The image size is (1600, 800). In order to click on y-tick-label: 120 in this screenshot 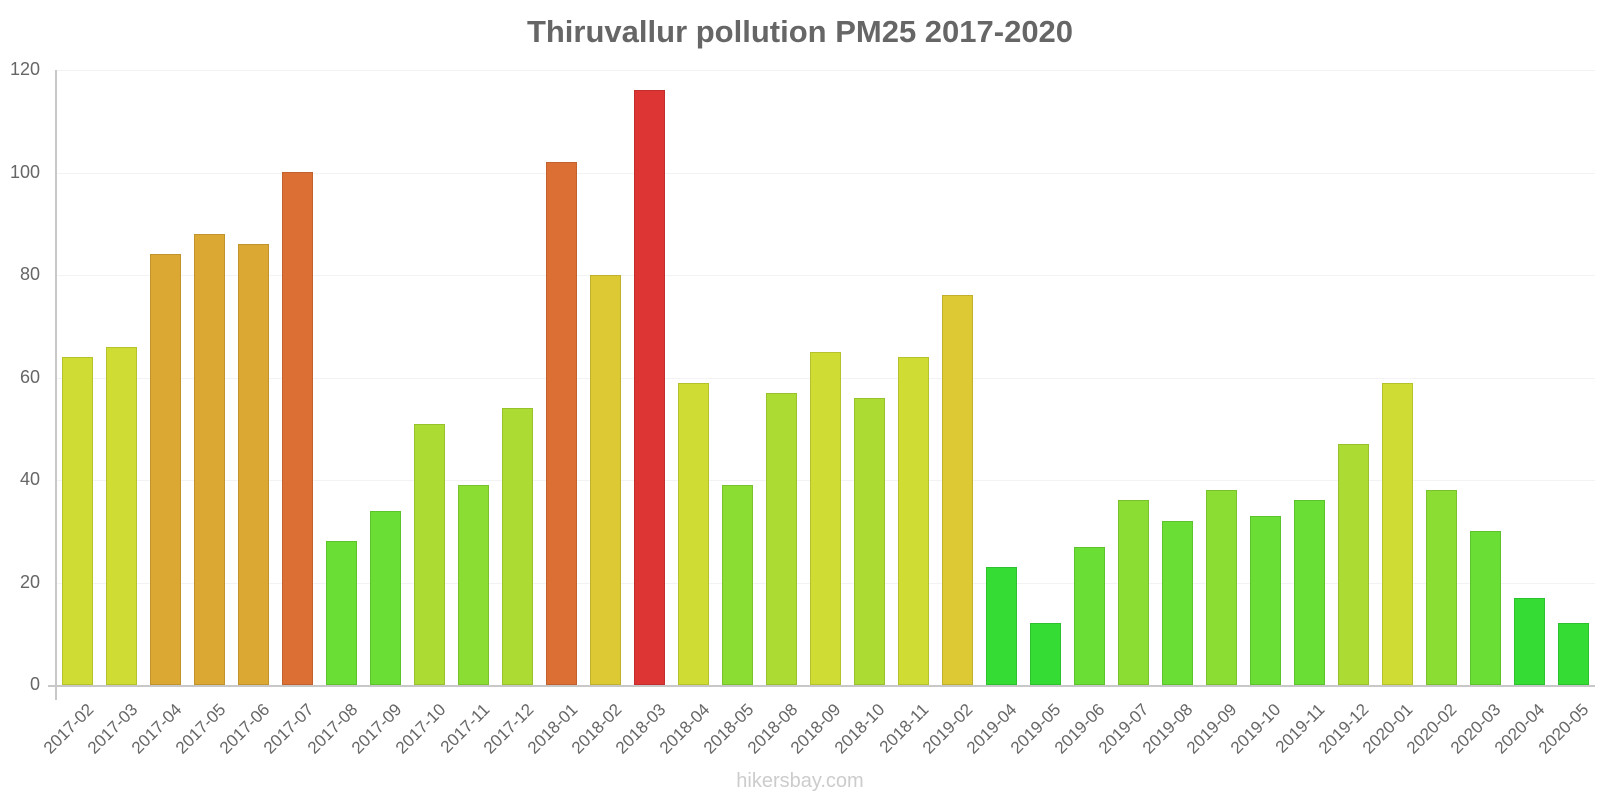, I will do `click(24, 69)`.